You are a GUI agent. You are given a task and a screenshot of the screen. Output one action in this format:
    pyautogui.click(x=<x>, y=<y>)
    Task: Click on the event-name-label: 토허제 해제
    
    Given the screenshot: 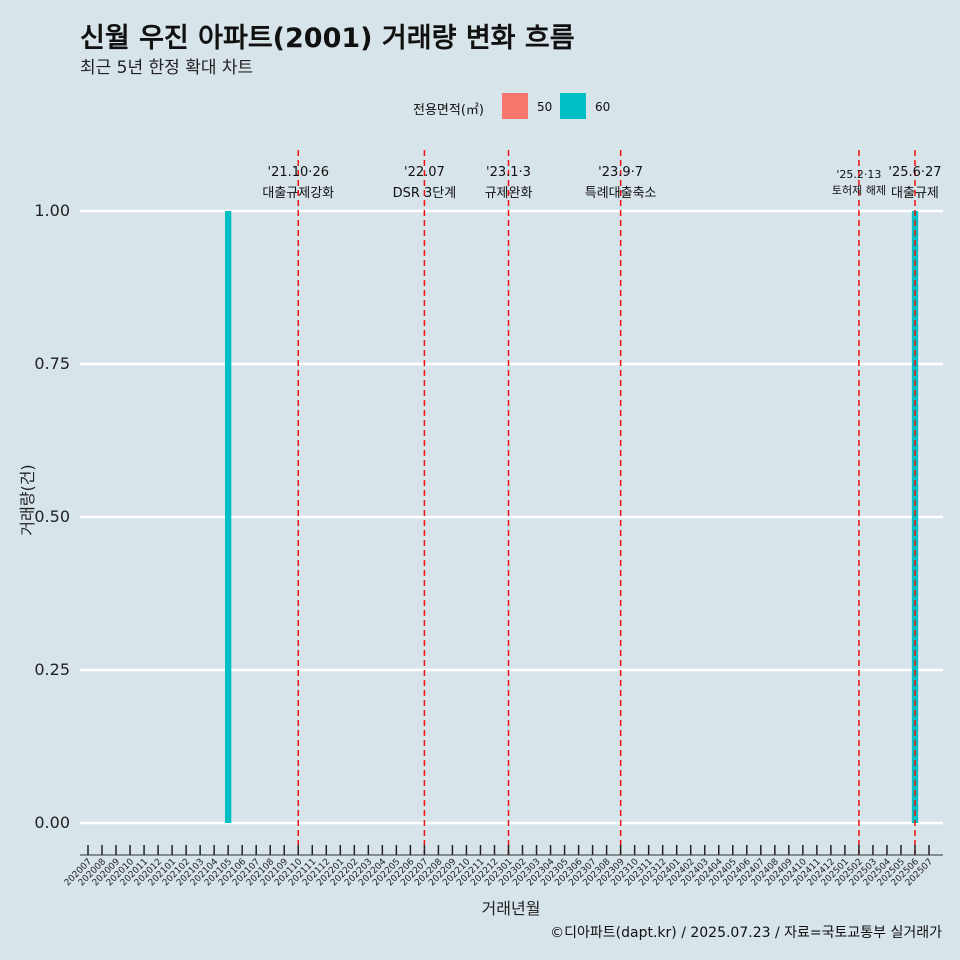 What is the action you would take?
    pyautogui.click(x=859, y=190)
    